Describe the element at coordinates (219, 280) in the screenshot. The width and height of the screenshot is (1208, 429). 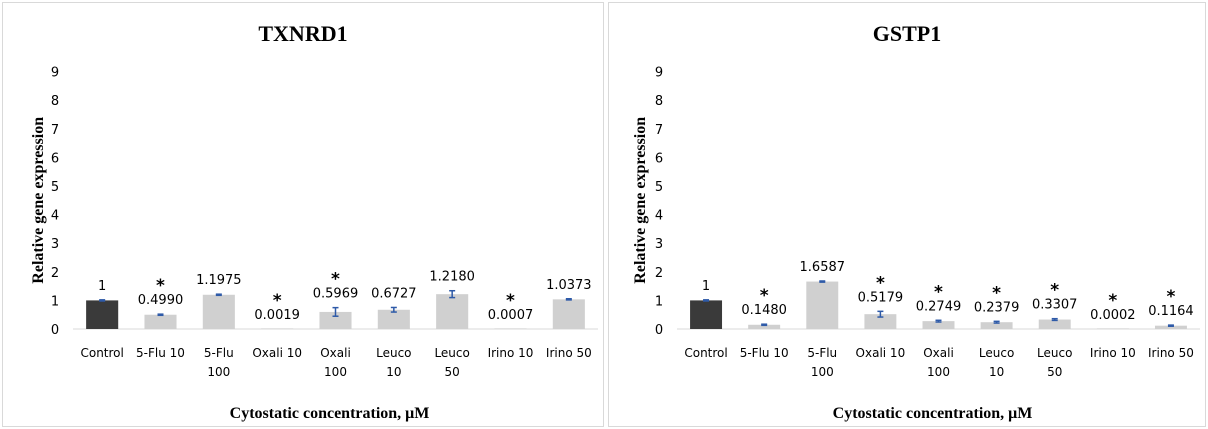
I see `data-label: 1.1975` at that location.